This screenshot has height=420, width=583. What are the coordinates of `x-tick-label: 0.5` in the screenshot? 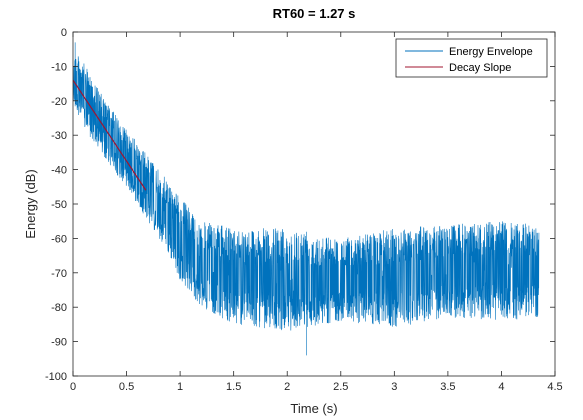 It's located at (126, 387).